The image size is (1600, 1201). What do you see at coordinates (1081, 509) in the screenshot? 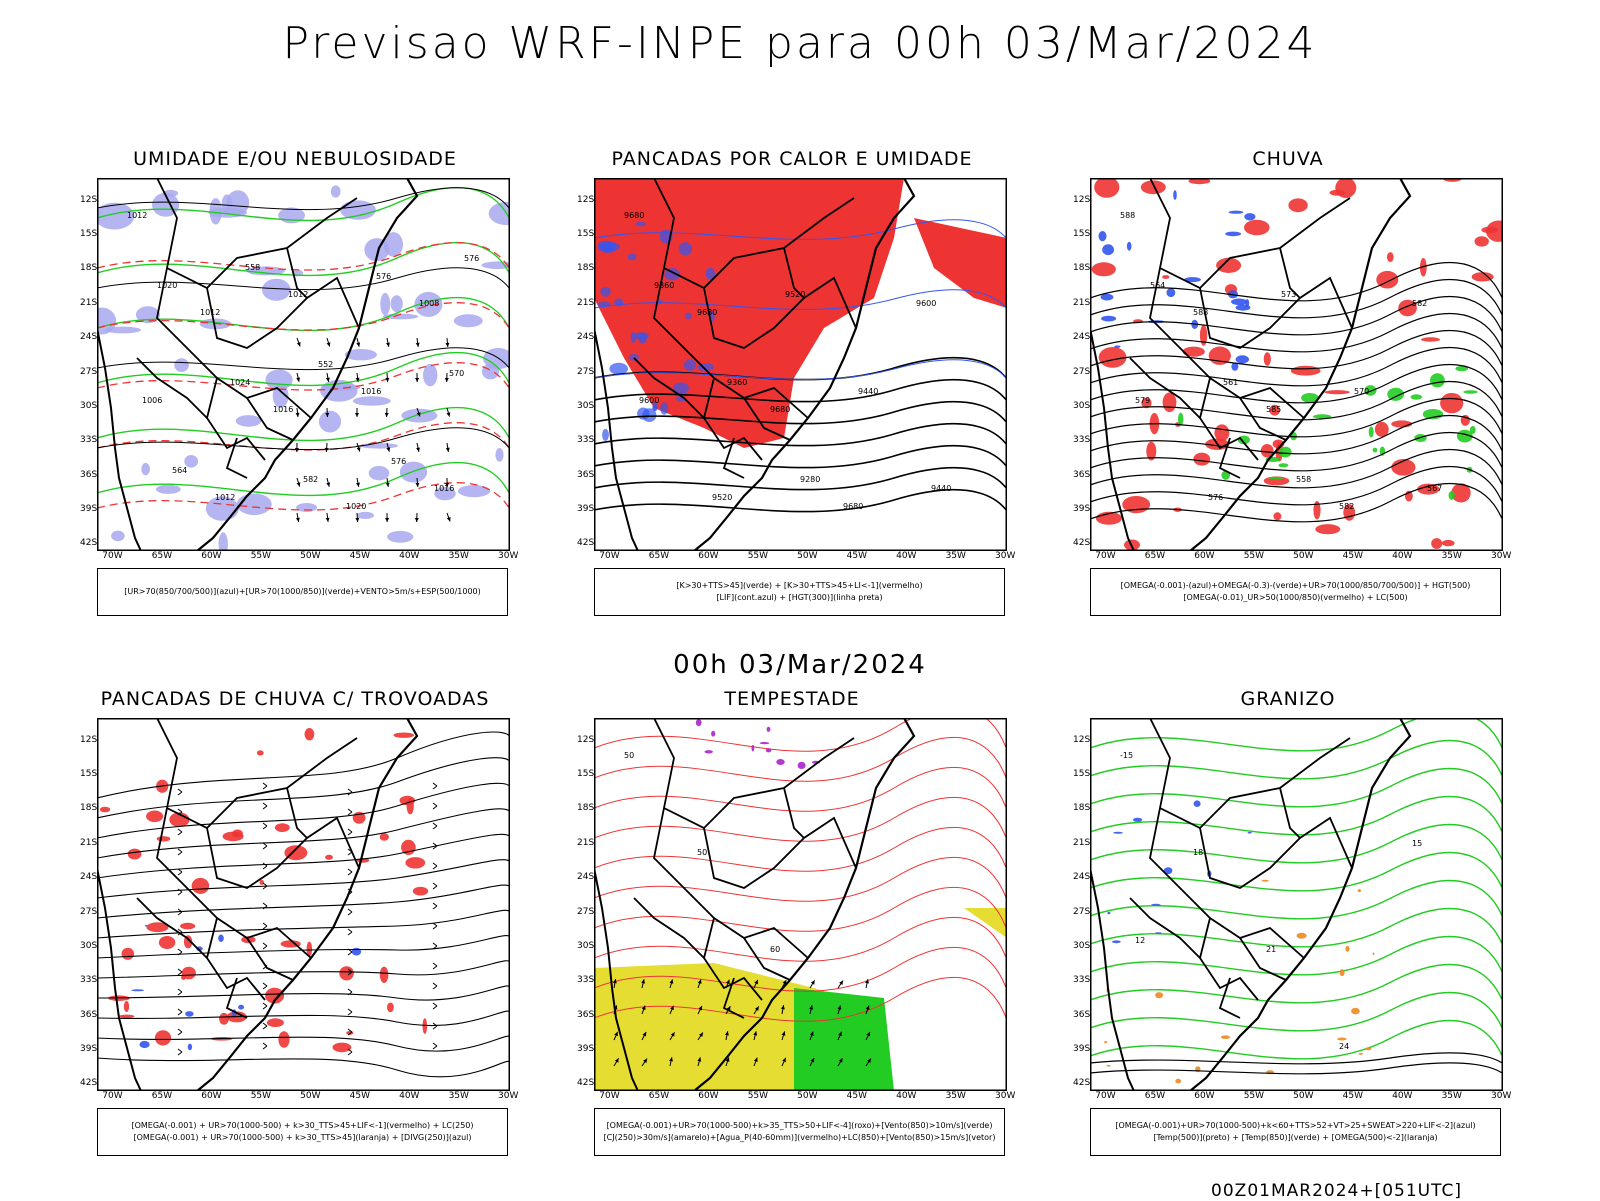
I see `lat-tick-label: 39S` at bounding box center [1081, 509].